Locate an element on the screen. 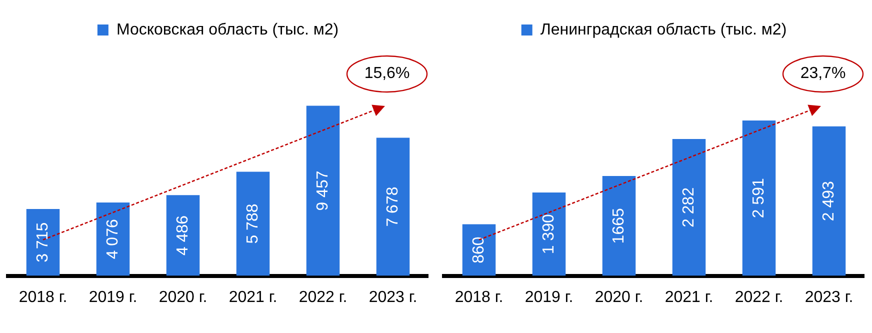 Image resolution: width=872 pixels, height=333 pixels. data-label: 2 591 is located at coordinates (759, 198).